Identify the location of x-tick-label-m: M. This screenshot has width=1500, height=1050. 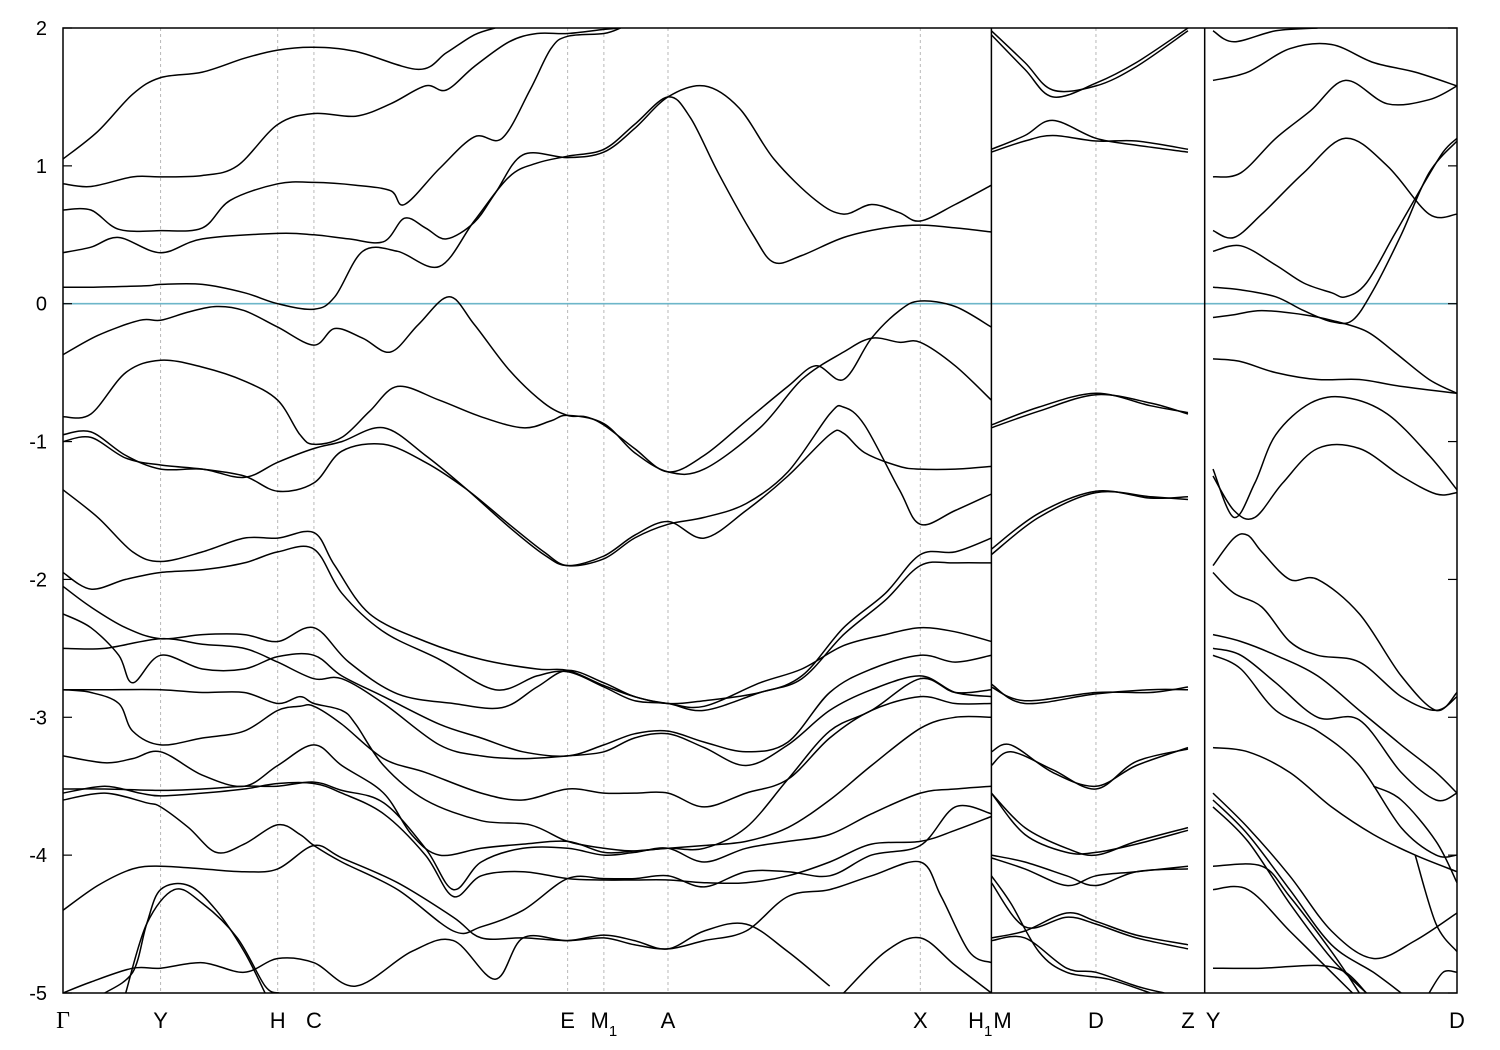
(1002, 1020).